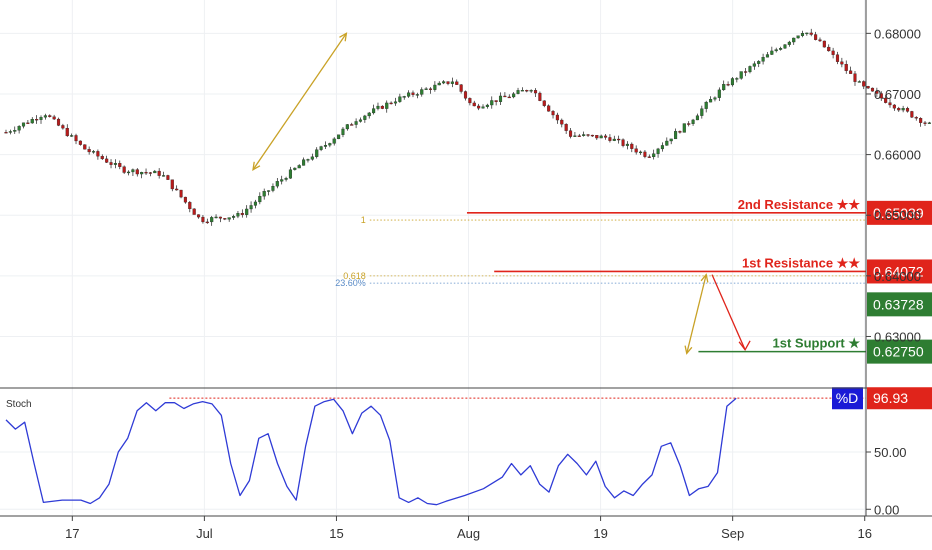 The width and height of the screenshot is (932, 550). What do you see at coordinates (699, 211) in the screenshot?
I see `level-1: 2nd Resistance ★★ 0.65039` at bounding box center [699, 211].